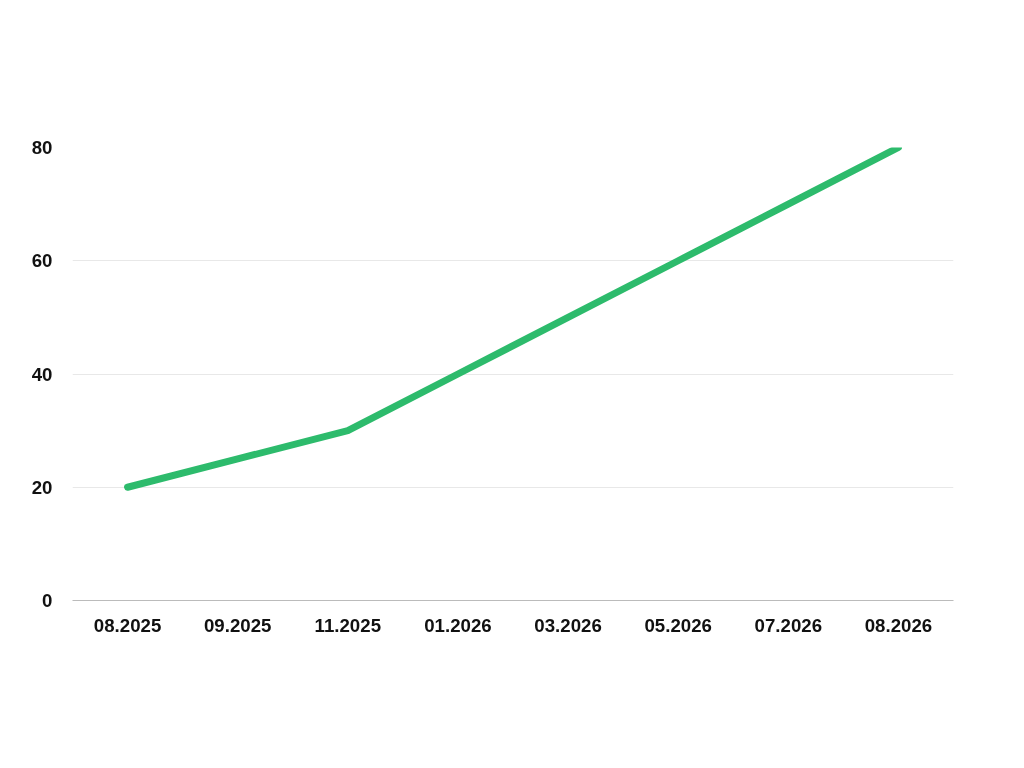 Image resolution: width=1024 pixels, height=768 pixels. What do you see at coordinates (47, 600) in the screenshot?
I see `y-tick-label: 0` at bounding box center [47, 600].